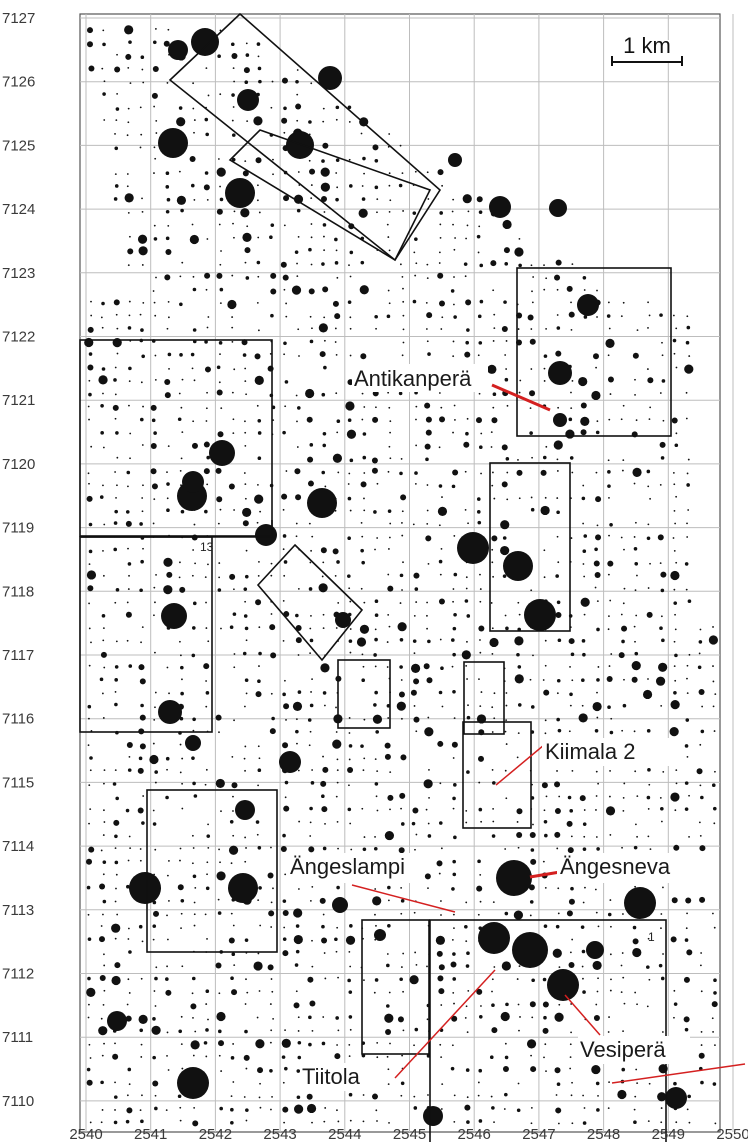 This screenshot has height=1142, width=748. What do you see at coordinates (18, 273) in the screenshot?
I see `y-axis-label: 7123` at bounding box center [18, 273].